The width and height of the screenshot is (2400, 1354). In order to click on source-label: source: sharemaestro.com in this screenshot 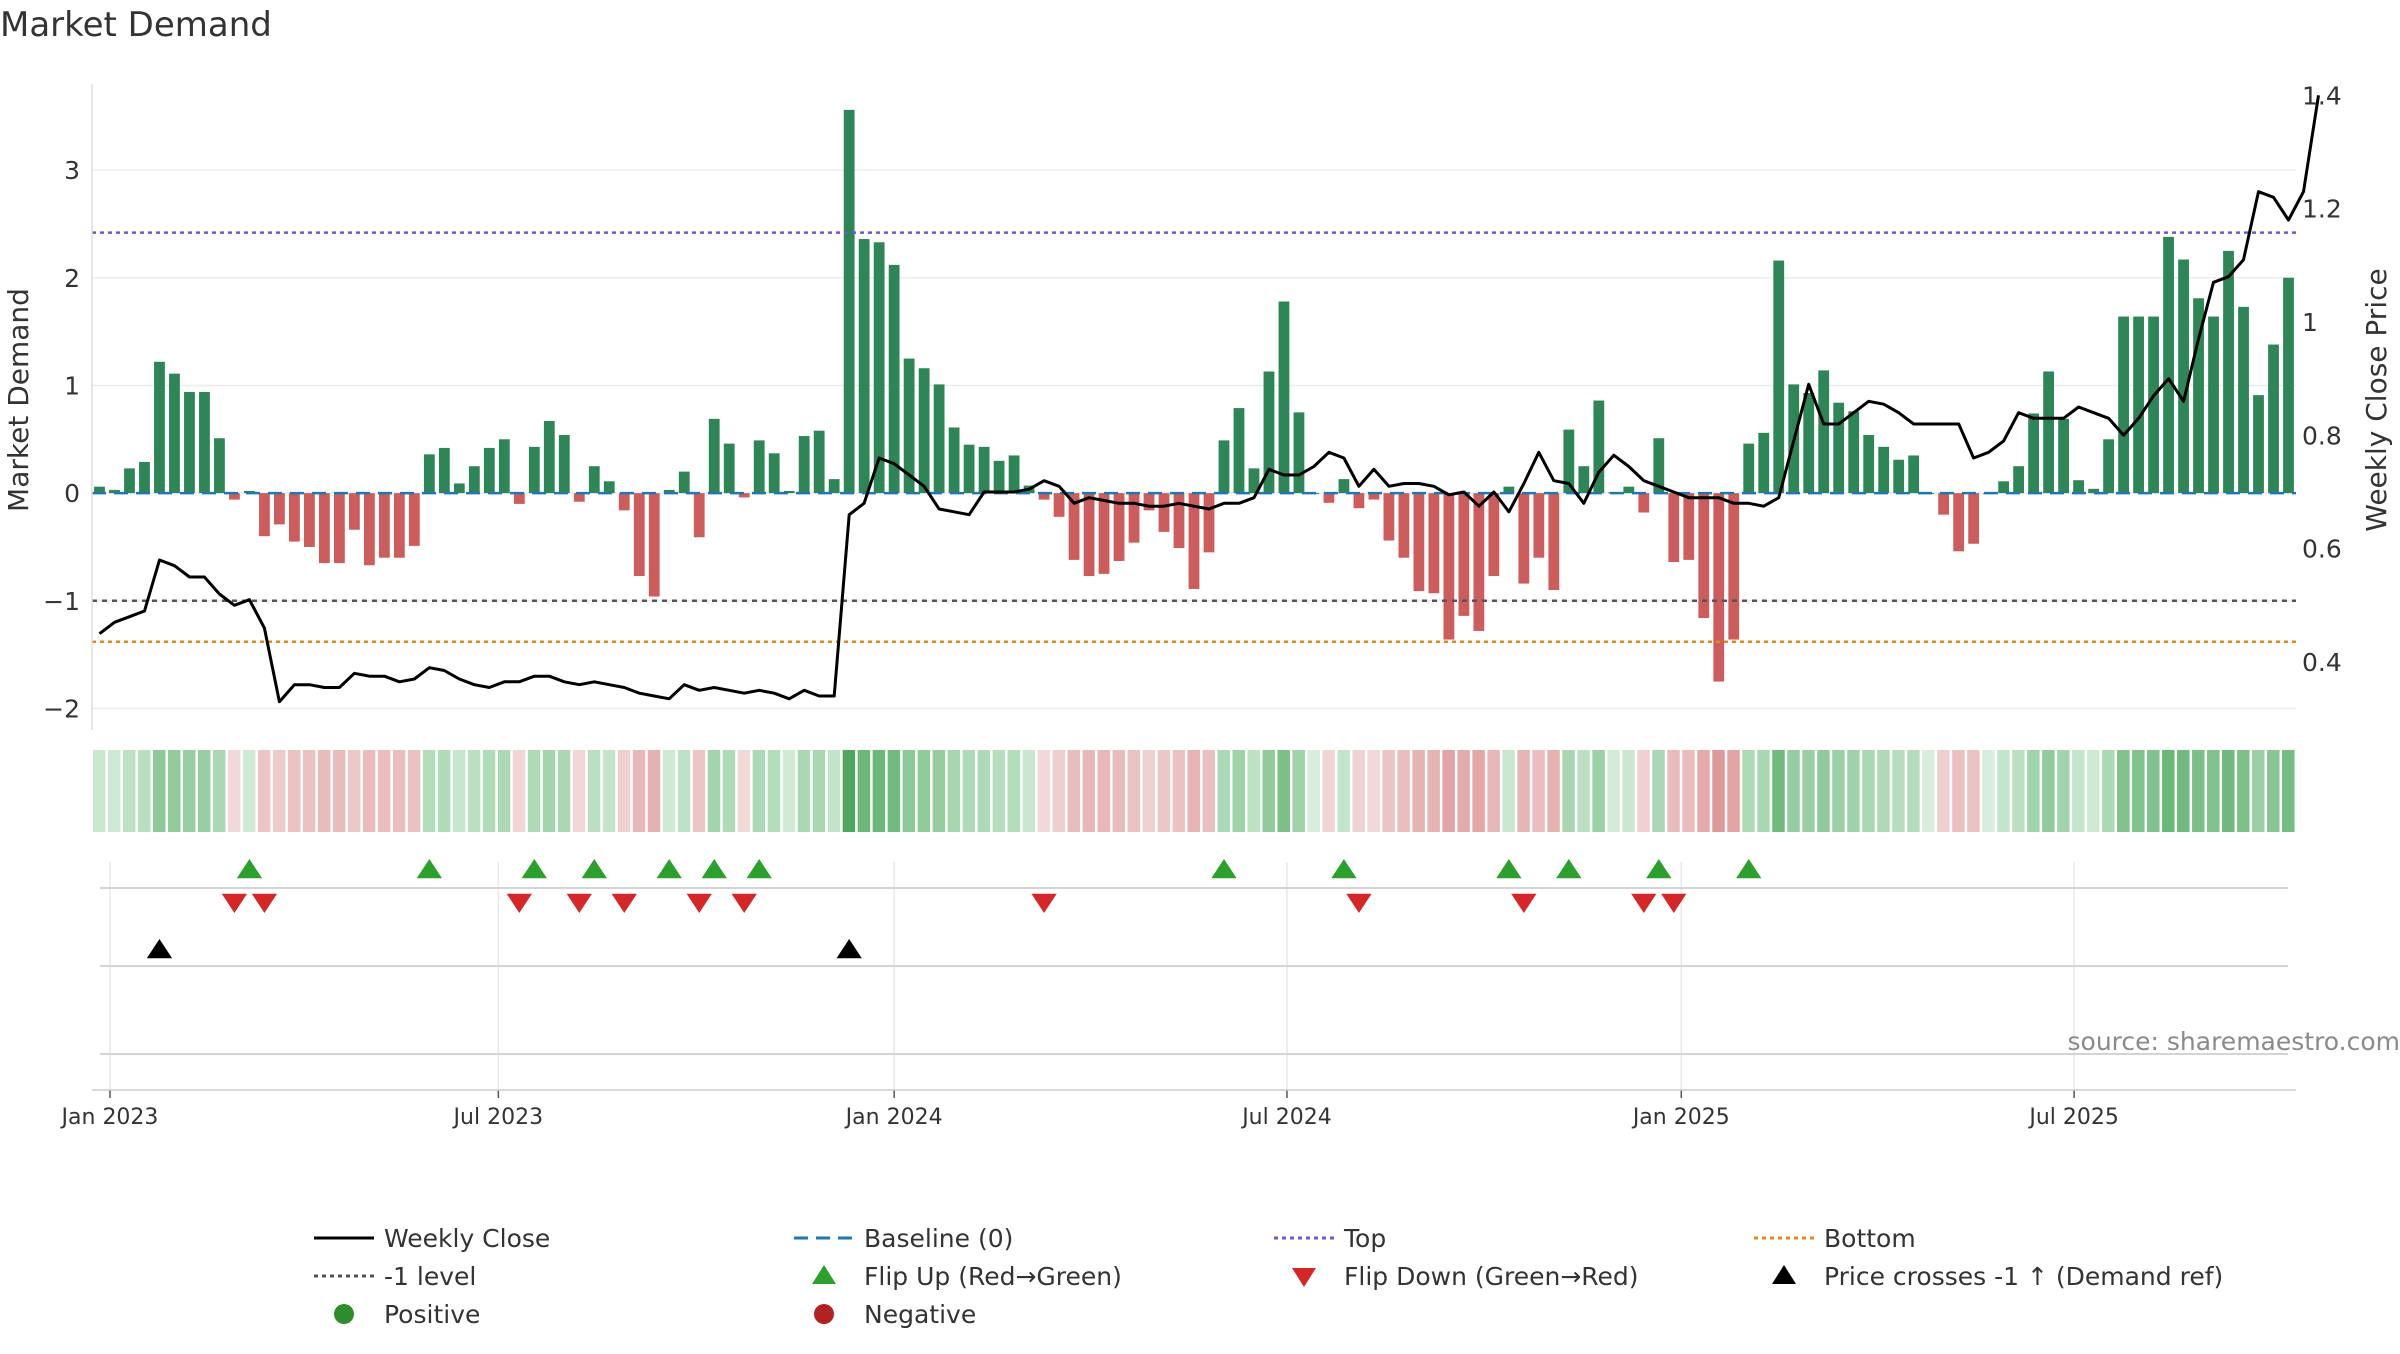, I will do `click(2234, 1041)`.